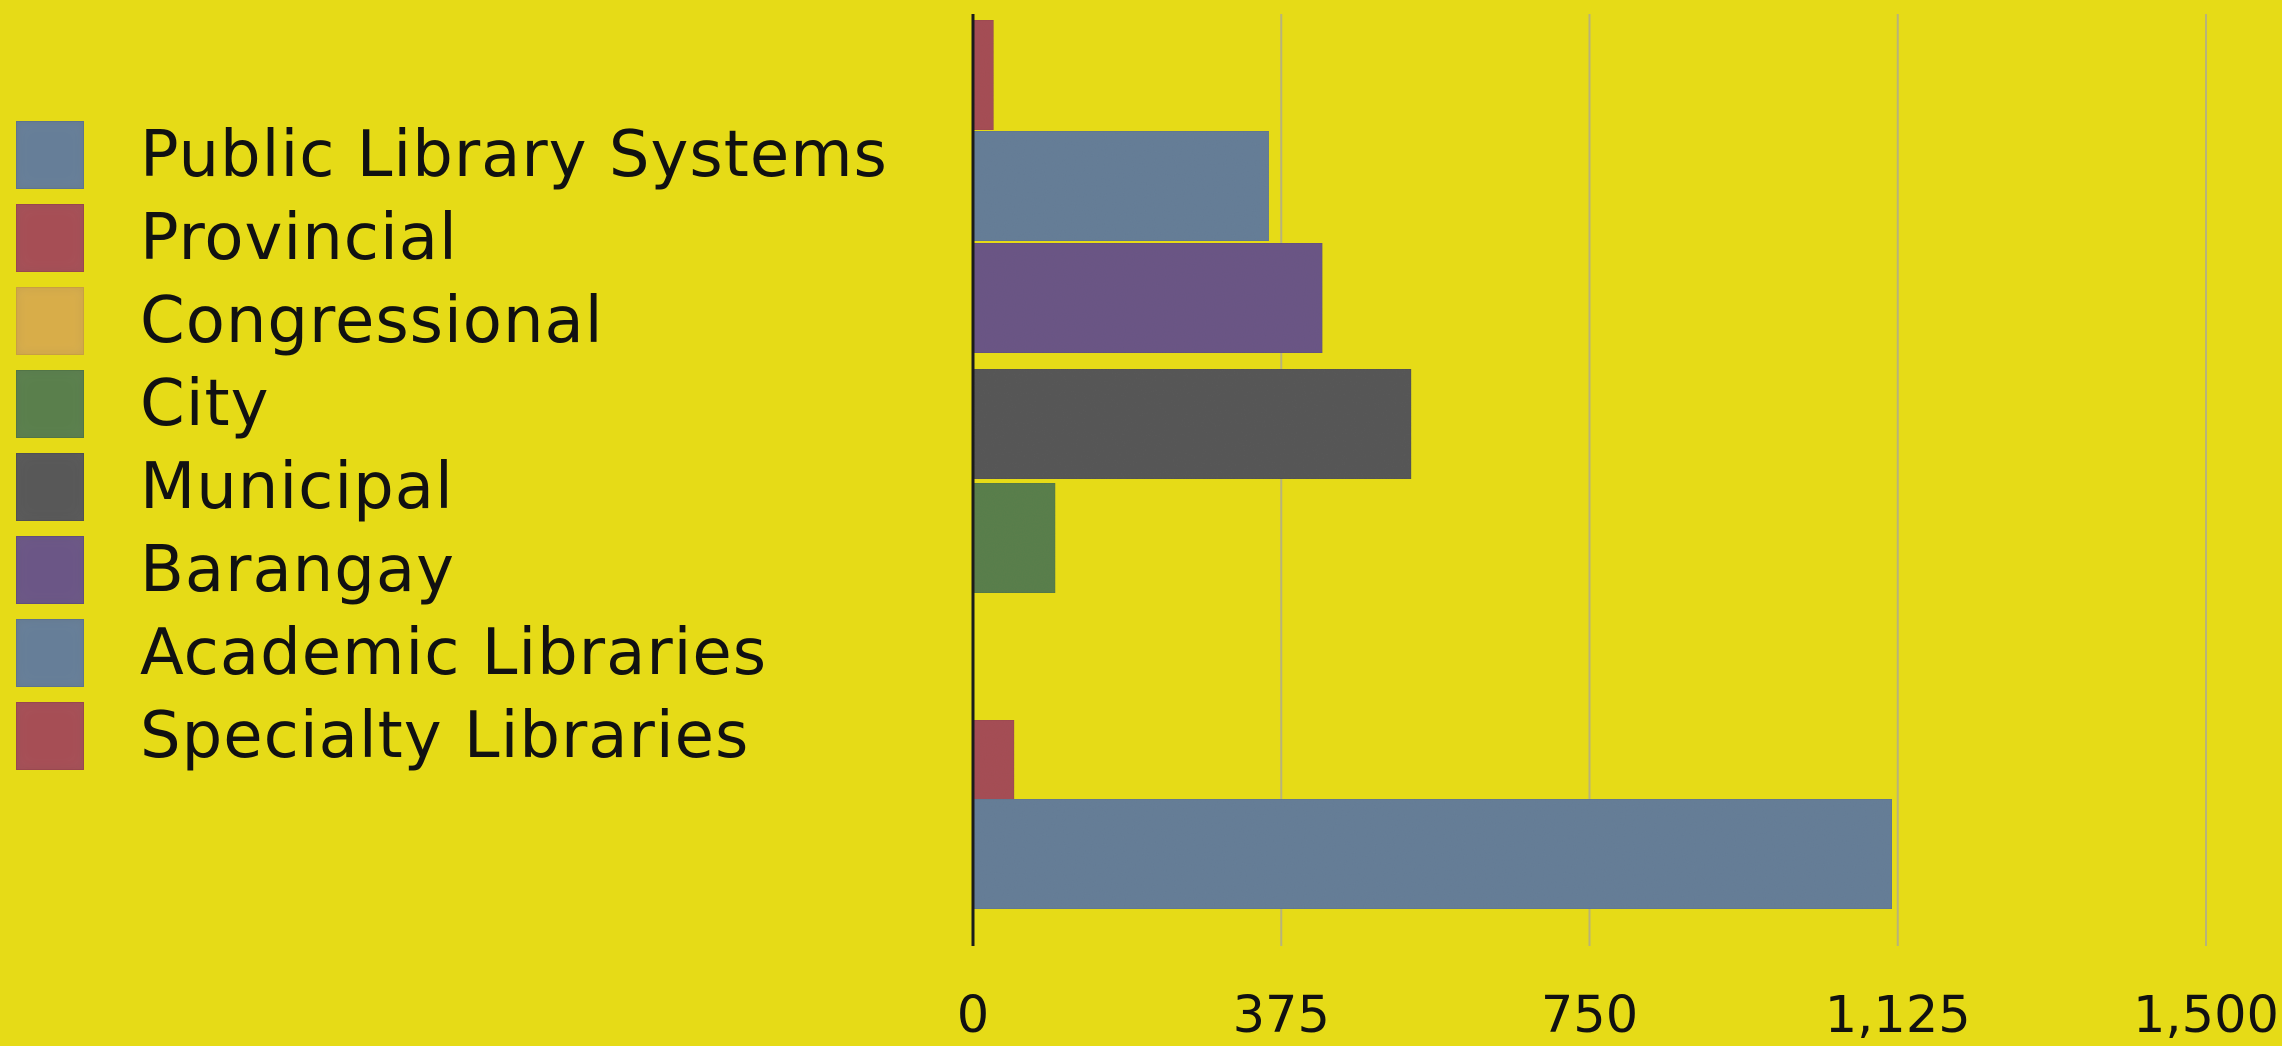 This screenshot has width=2282, height=1046. What do you see at coordinates (372, 320) in the screenshot?
I see `legend-label-congressional: Congressional` at bounding box center [372, 320].